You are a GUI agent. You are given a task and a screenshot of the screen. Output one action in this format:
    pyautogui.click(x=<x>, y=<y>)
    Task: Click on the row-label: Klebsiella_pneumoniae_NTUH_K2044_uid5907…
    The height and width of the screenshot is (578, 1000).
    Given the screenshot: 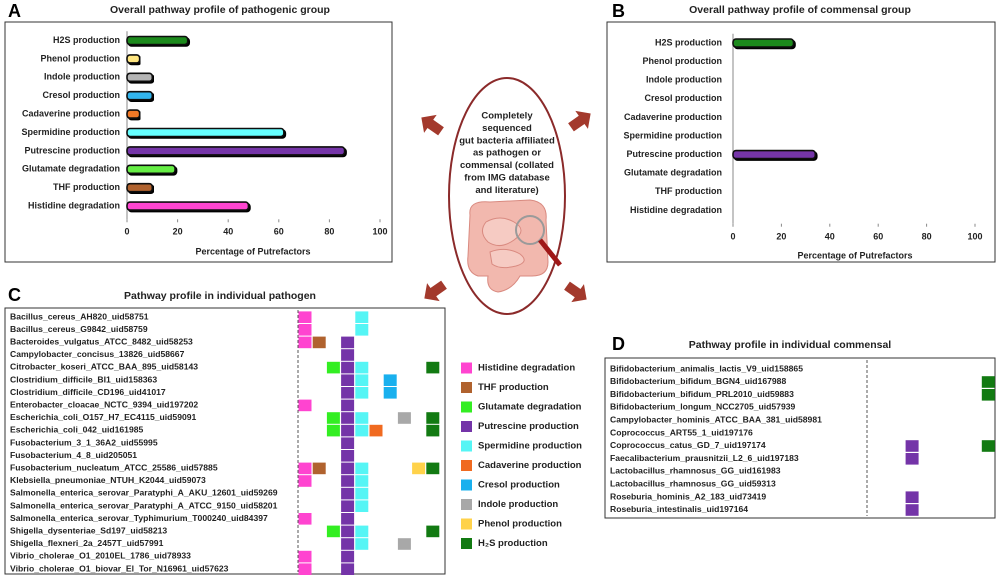 What is the action you would take?
    pyautogui.click(x=108, y=480)
    